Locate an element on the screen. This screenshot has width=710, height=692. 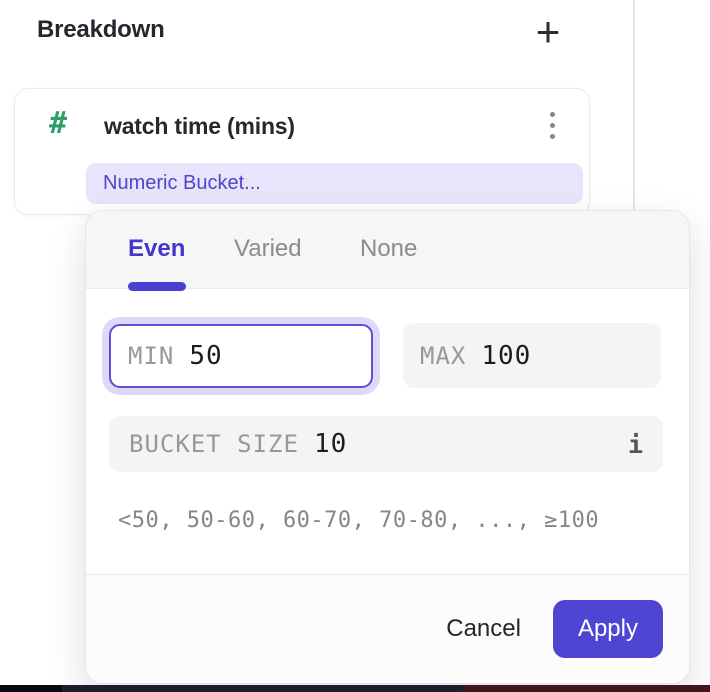
apply-button: Apply is located at coordinates (607, 629).